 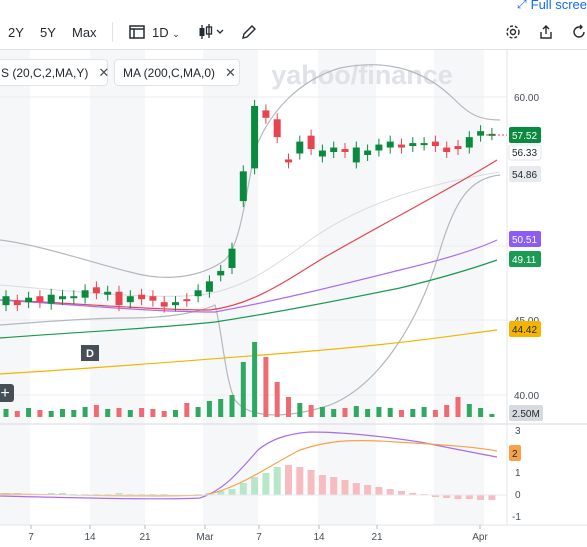 I want to click on plus-icon: +, so click(x=4, y=393).